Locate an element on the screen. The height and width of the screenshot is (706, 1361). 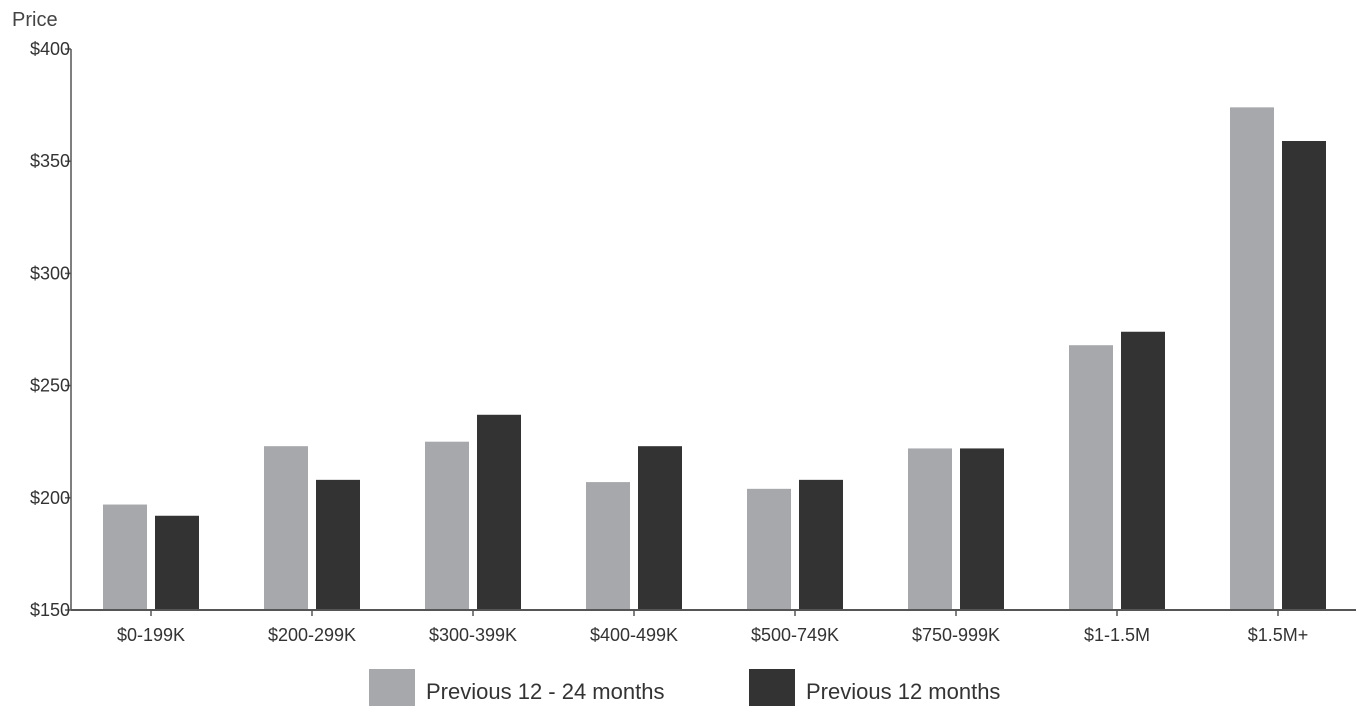
legend-item: Previous 12 - 24 months is located at coordinates (516, 687).